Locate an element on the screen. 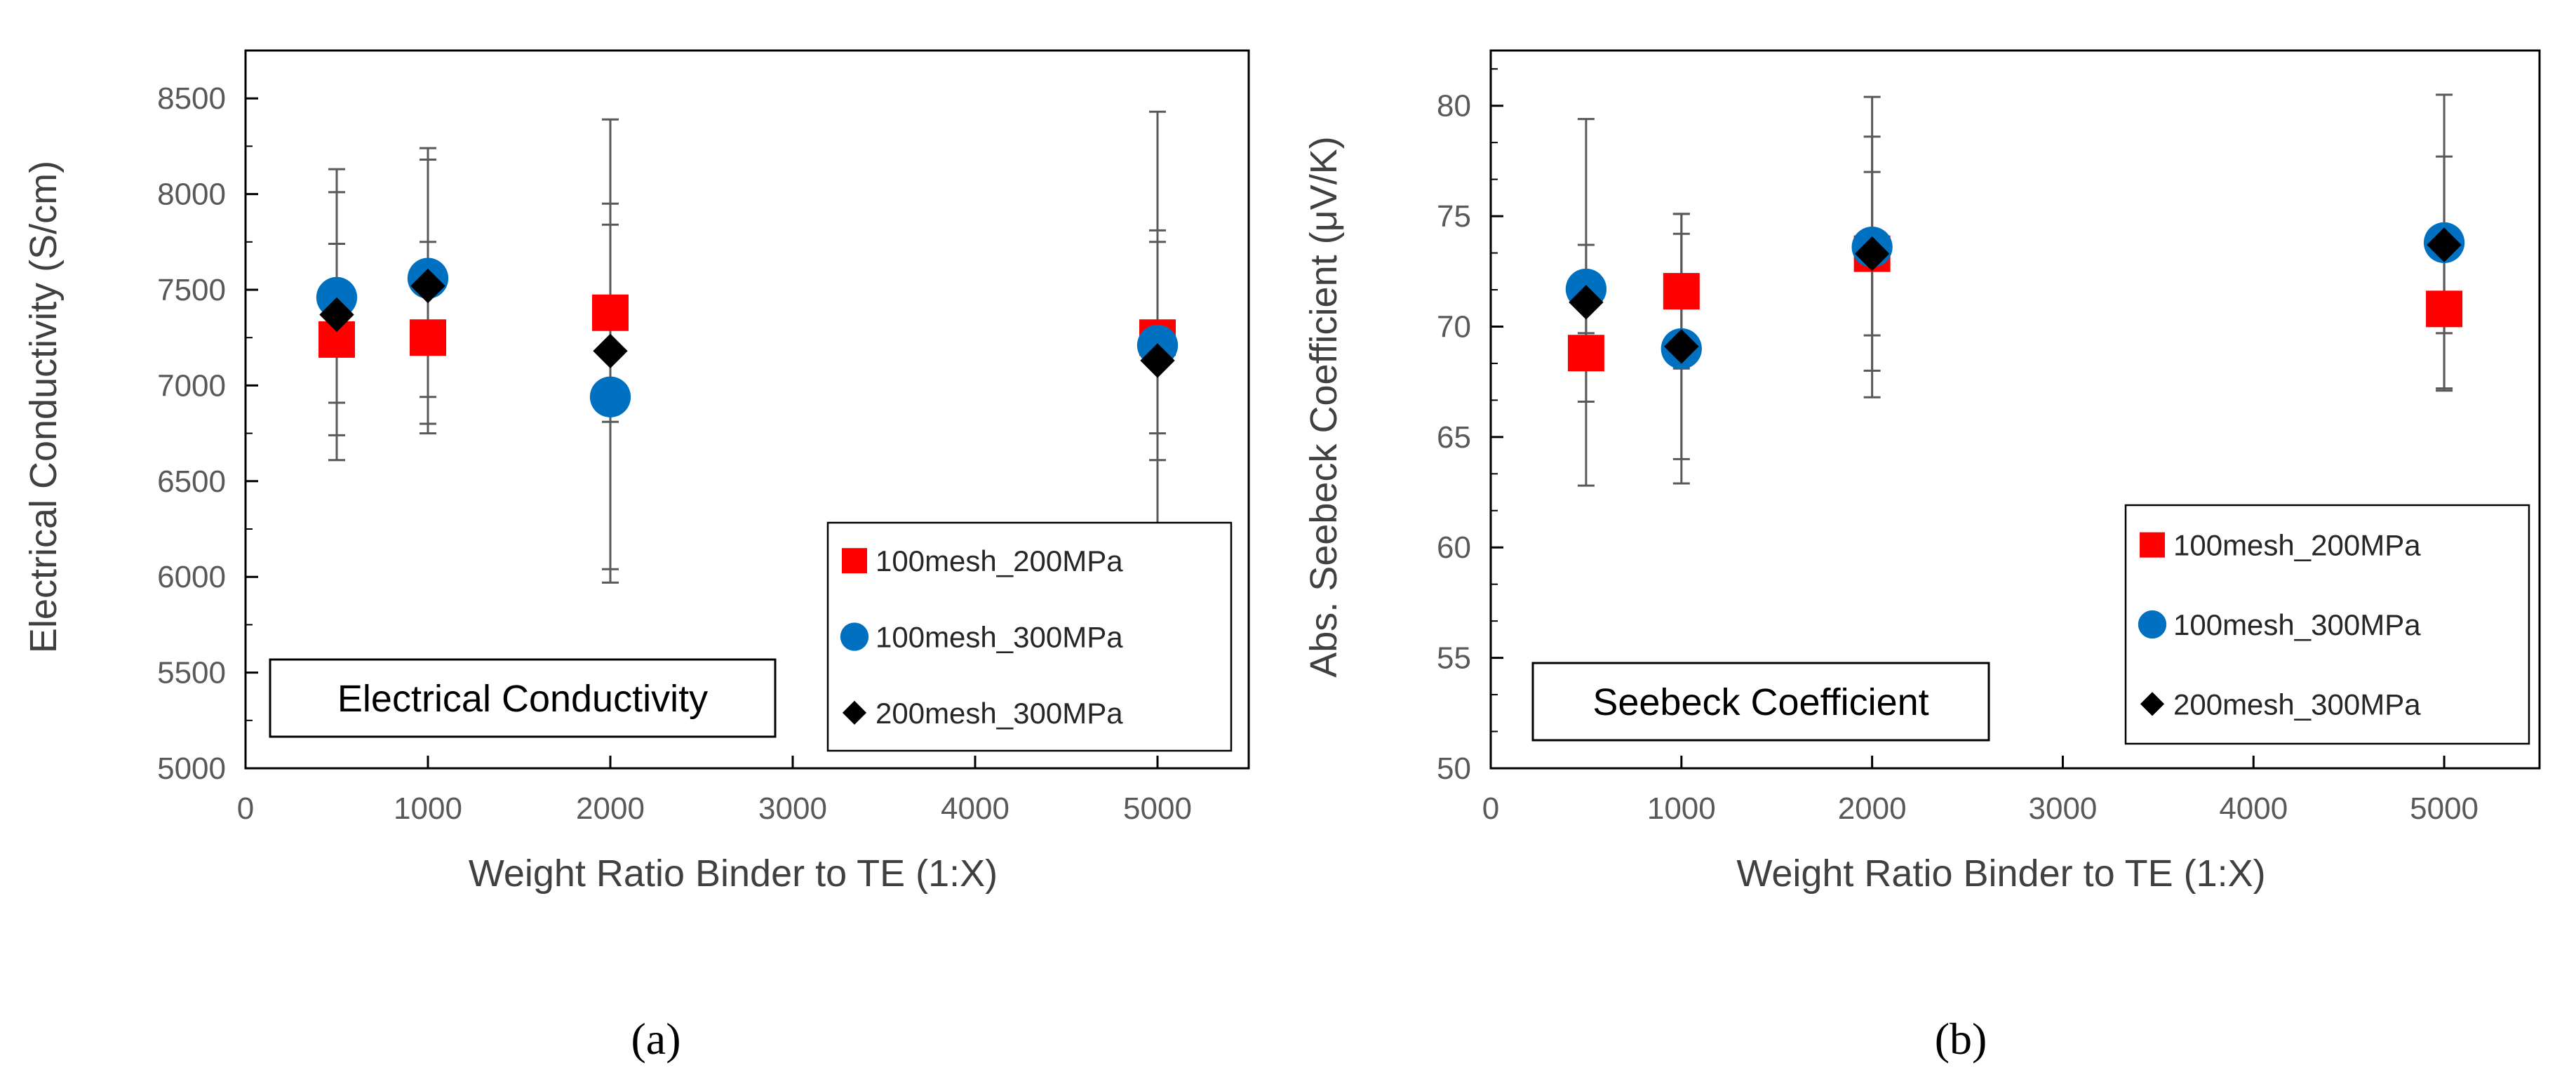 The width and height of the screenshot is (2576, 1084). panel-label: (b) is located at coordinates (1961, 1039).